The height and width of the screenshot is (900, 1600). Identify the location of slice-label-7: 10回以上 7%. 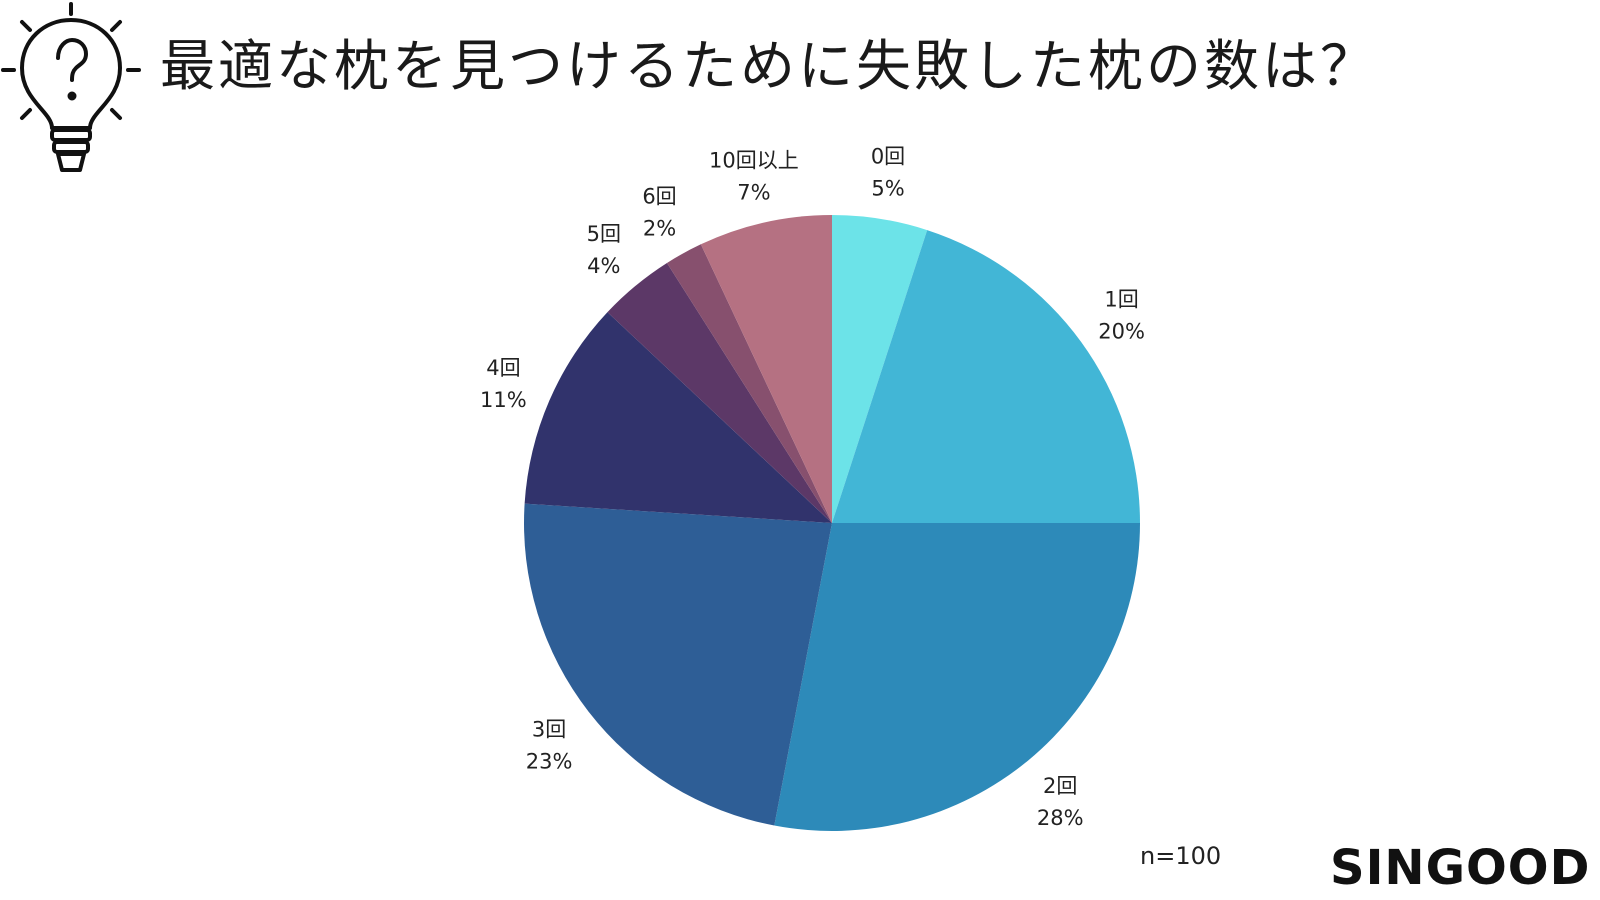
(754, 177).